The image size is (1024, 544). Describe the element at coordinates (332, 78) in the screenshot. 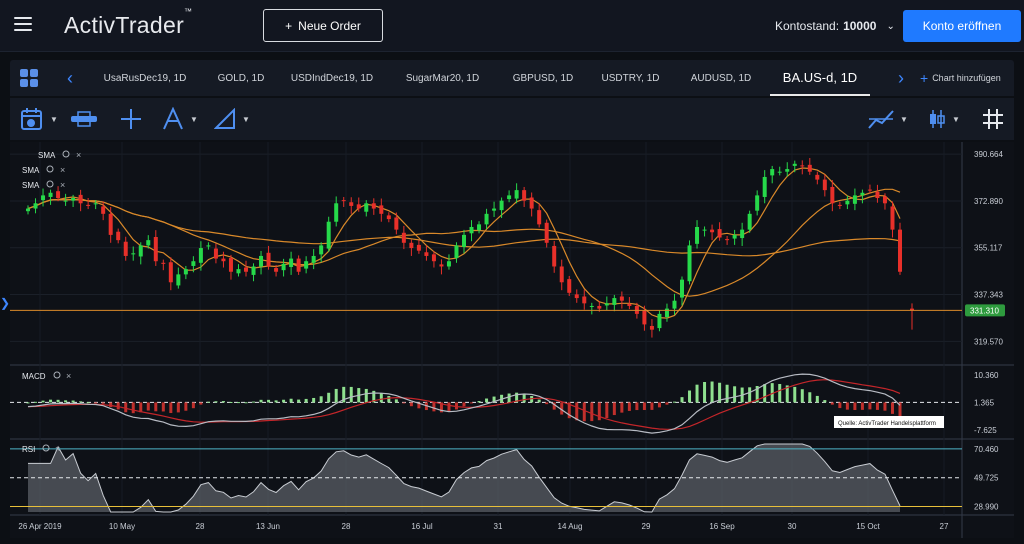

I see `tab-usdinddec19: USDIndDec19, 1D` at that location.